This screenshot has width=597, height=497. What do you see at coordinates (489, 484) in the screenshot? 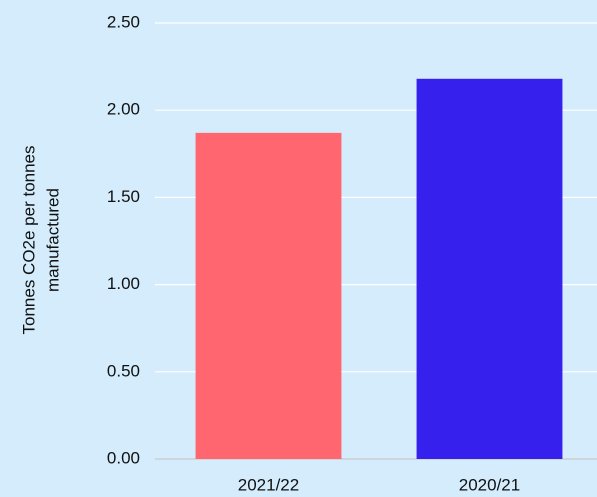
I see `x-tick-label: 2020/21` at bounding box center [489, 484].